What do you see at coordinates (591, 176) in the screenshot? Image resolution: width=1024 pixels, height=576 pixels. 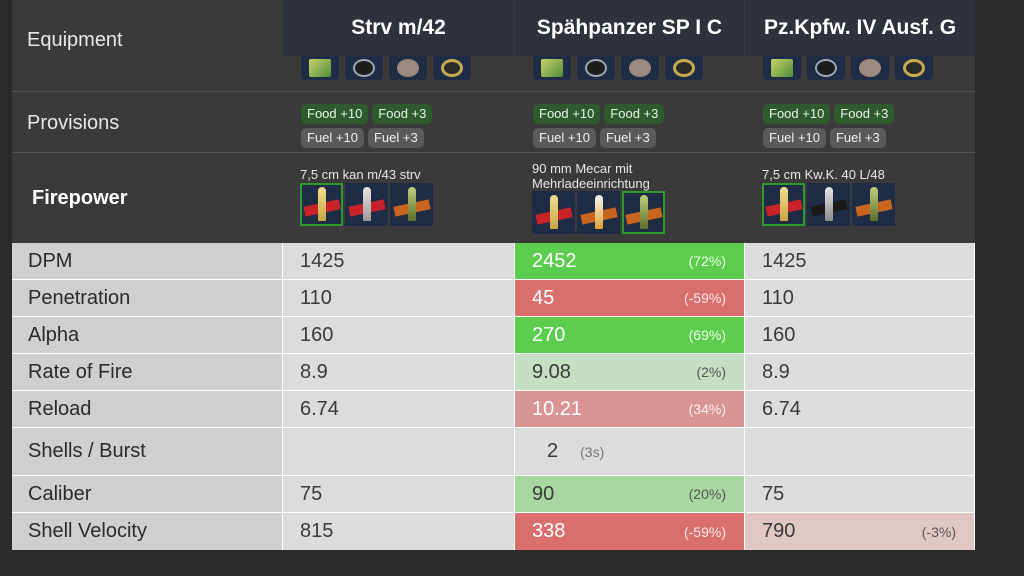 I see `gun-name-2: 90 mm Mecar mit Mehrladeeinrichtung` at bounding box center [591, 176].